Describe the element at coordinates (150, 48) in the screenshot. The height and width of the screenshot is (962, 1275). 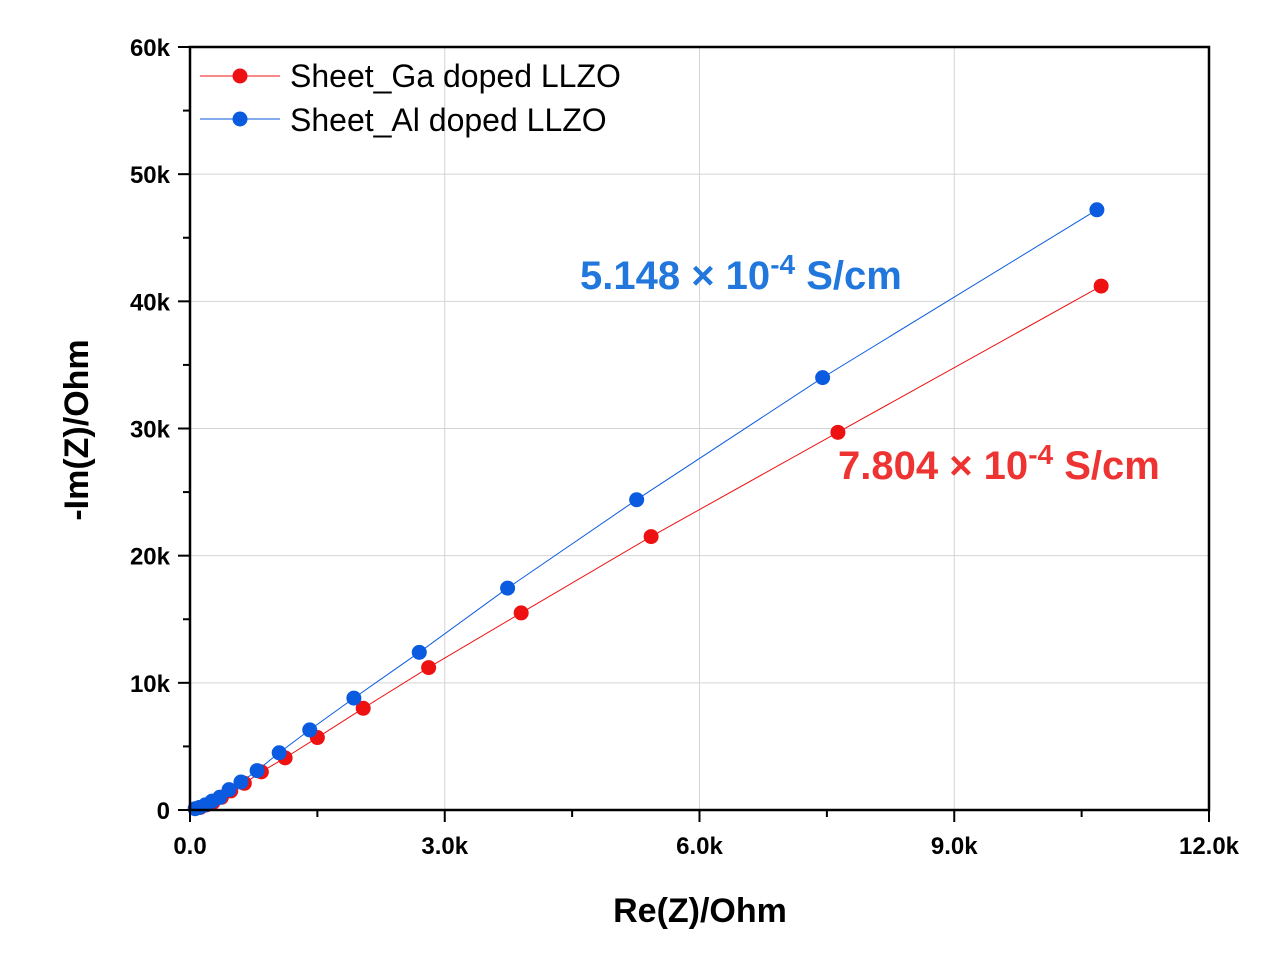
I see `y-tick-label: 60k` at that location.